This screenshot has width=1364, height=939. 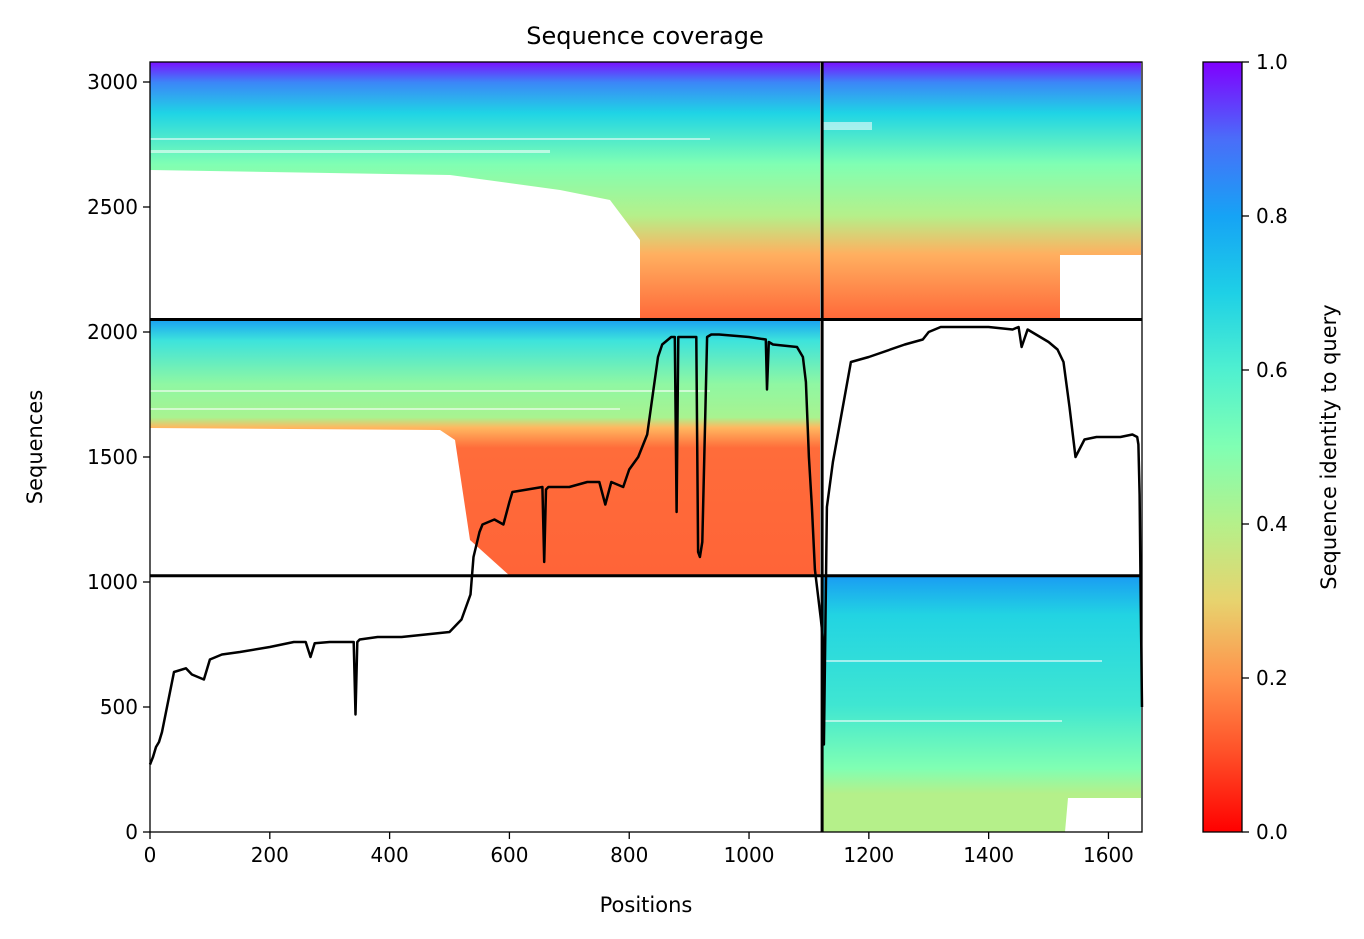 I want to click on colorbar-tick-label: 0.4, so click(x=1272, y=524).